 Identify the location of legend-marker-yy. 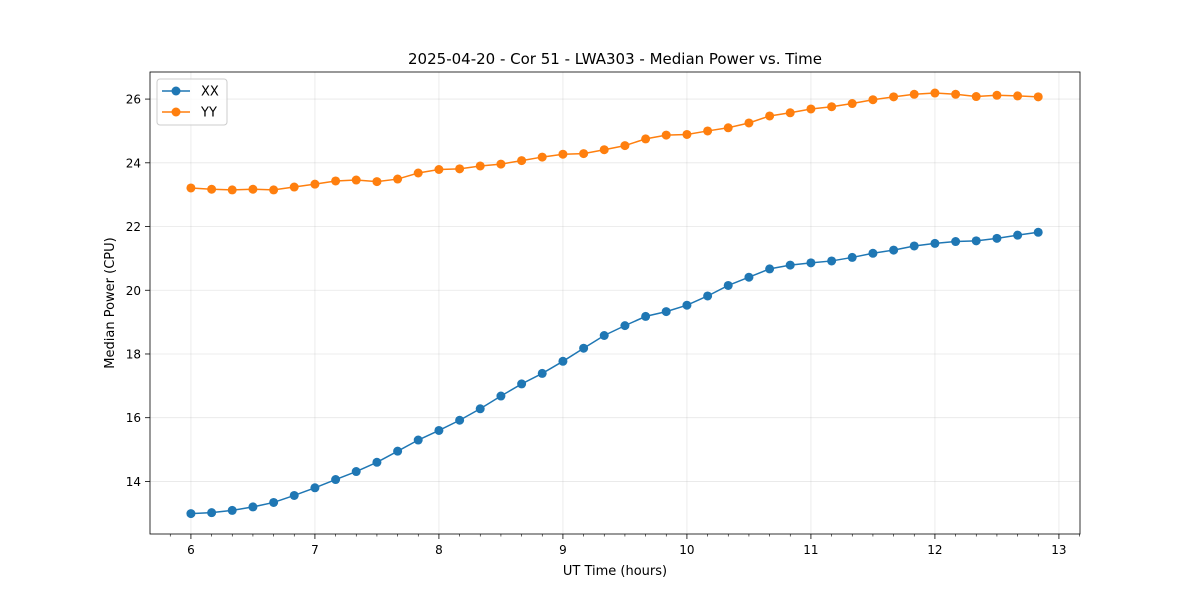
(176, 112).